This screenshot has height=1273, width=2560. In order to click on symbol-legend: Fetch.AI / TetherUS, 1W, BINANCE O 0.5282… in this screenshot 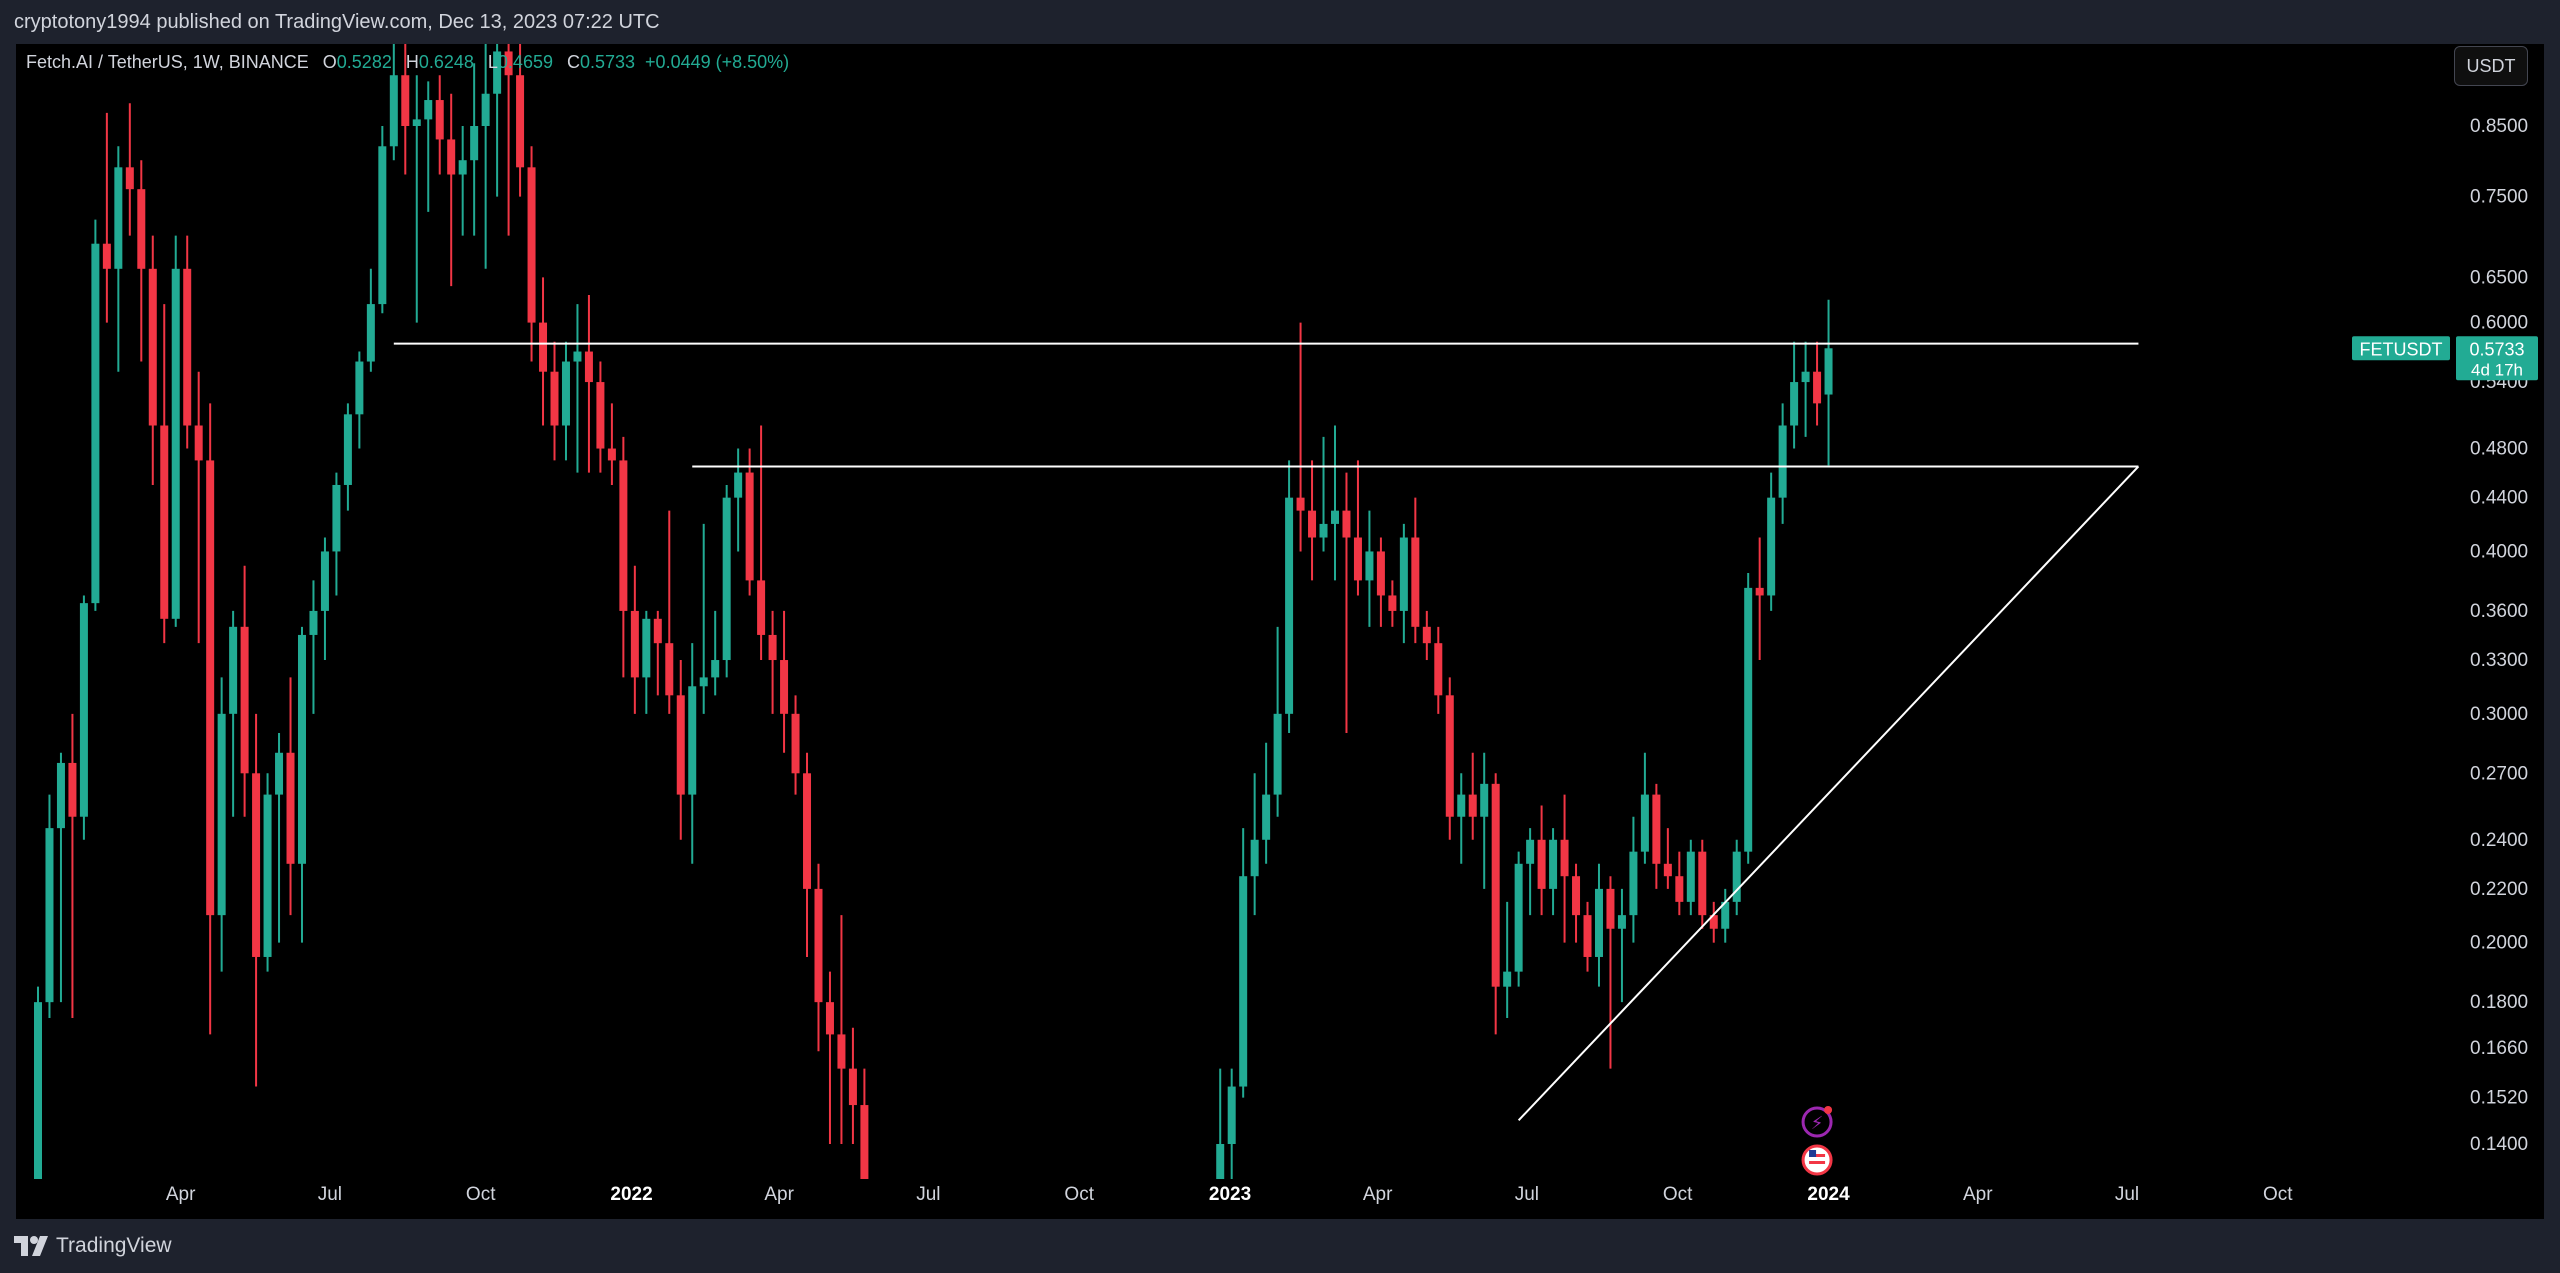, I will do `click(407, 62)`.